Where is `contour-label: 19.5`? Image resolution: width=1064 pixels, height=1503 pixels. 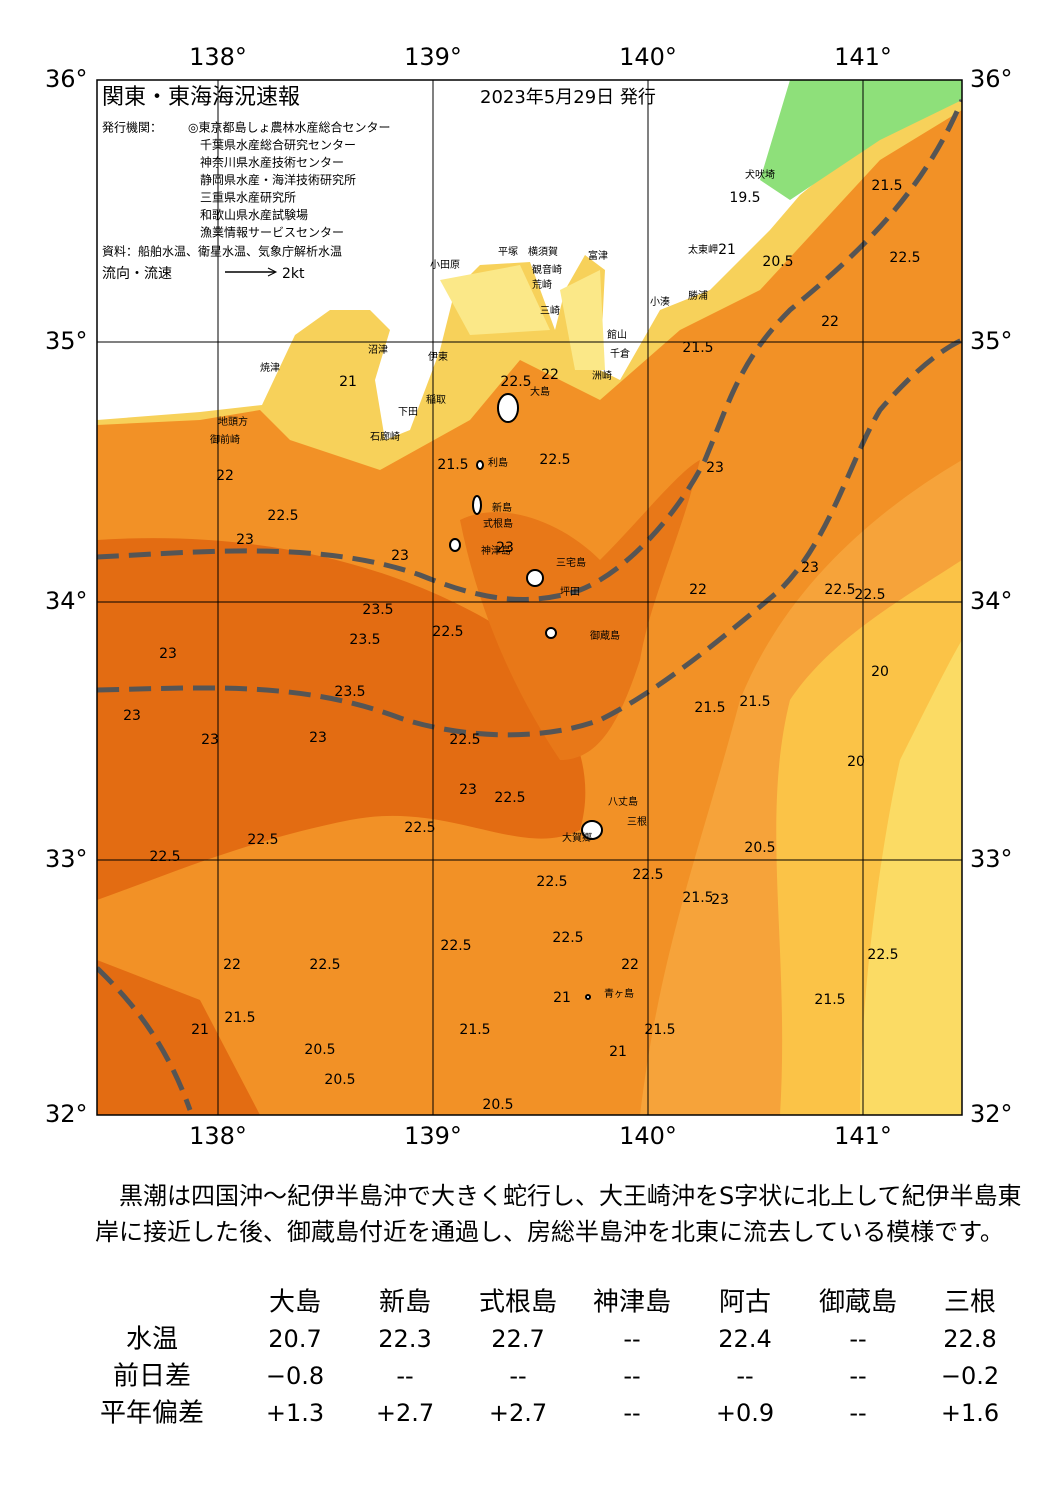
contour-label: 19.5 is located at coordinates (744, 198).